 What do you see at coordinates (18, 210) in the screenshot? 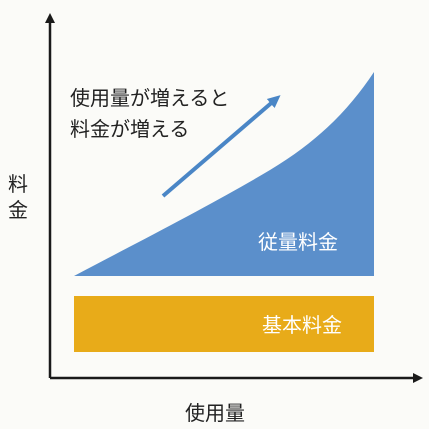
I see `y-axis-label-char-2: 金` at bounding box center [18, 210].